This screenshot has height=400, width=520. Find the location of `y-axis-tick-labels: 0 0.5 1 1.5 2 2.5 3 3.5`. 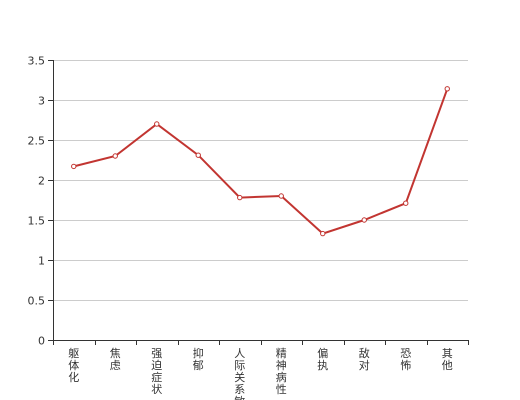

y-axis-tick-labels: 0 0.5 1 1.5 2 2.5 3 3.5 is located at coordinates (37, 201).